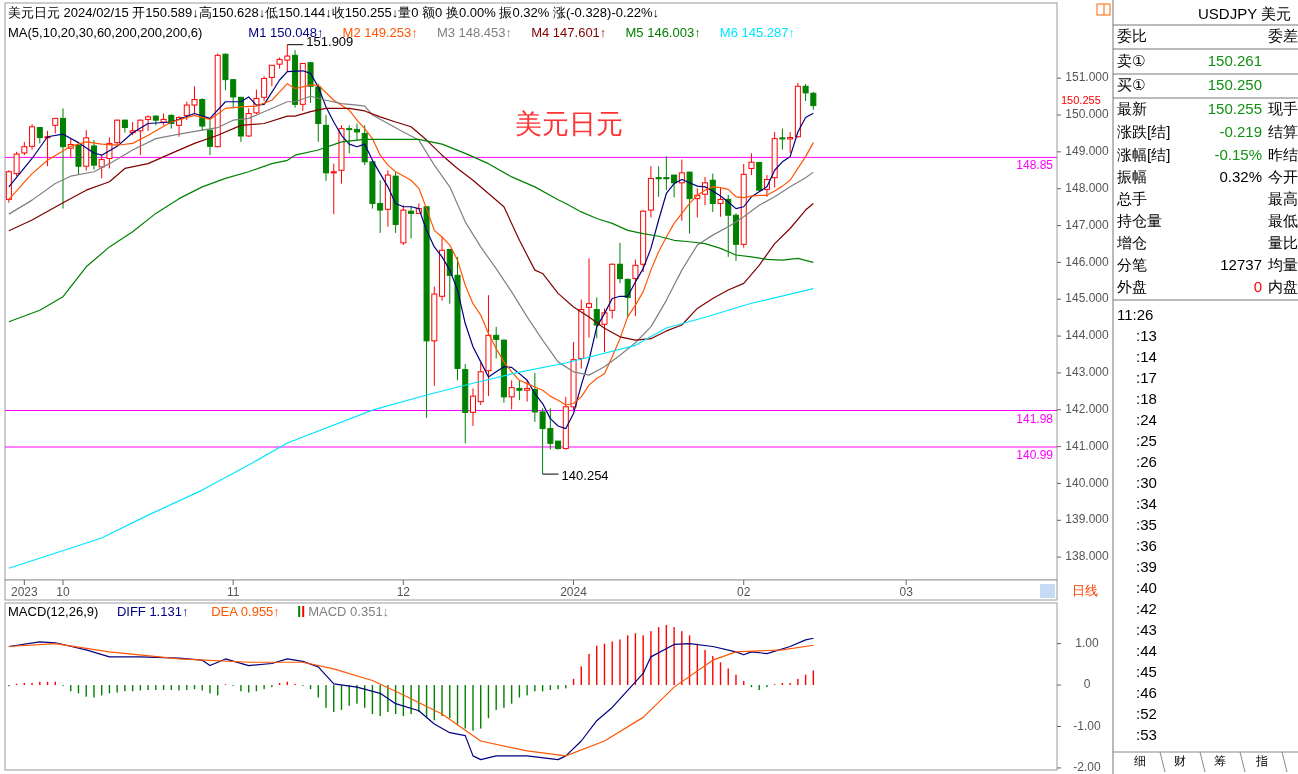 This screenshot has height=774, width=1298. Describe the element at coordinates (1087, 408) in the screenshot. I see `y-tick-label: 142.000` at that location.